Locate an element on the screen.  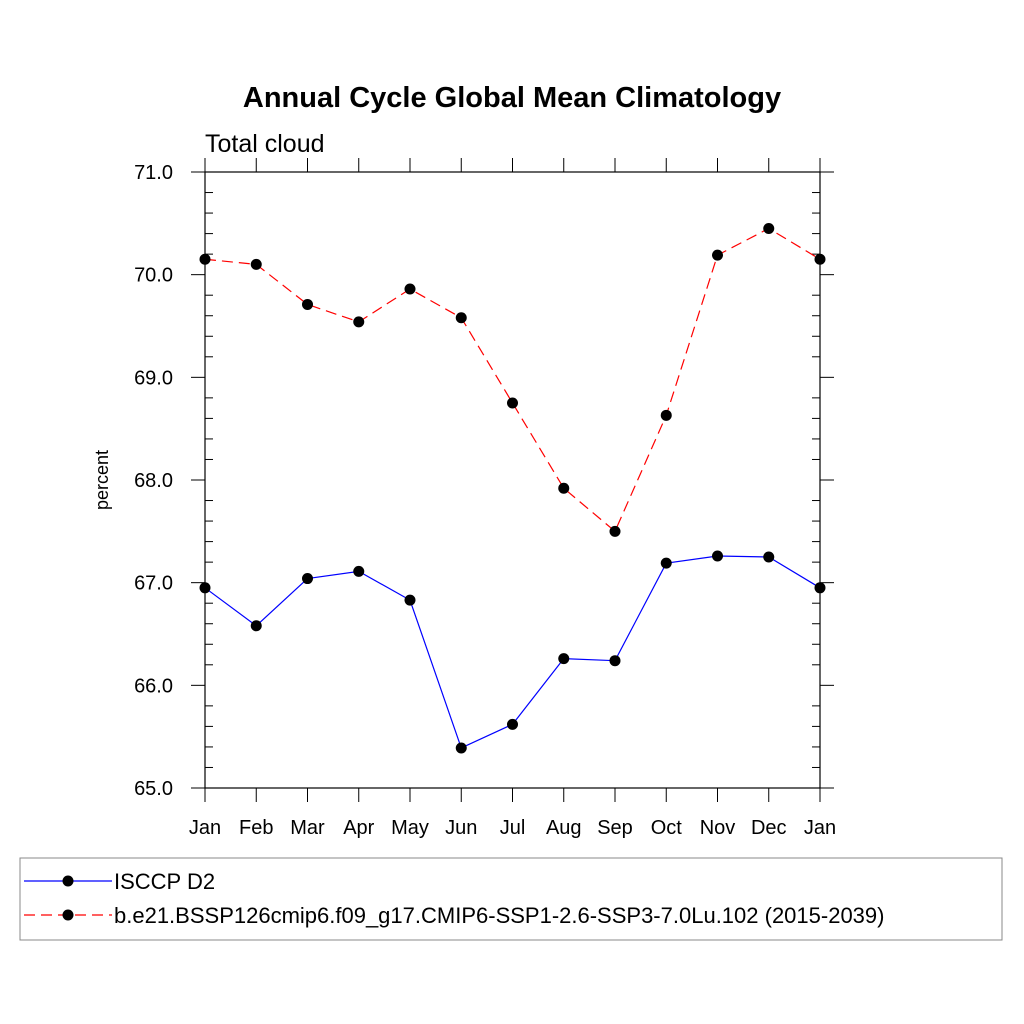
x-tick-label: May is located at coordinates (410, 828).